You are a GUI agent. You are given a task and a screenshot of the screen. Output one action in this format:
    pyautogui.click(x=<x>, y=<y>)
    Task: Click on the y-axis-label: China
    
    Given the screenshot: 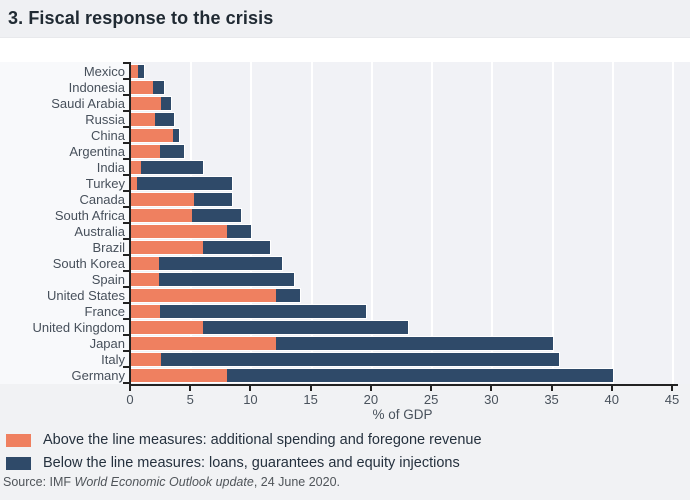 What is the action you would take?
    pyautogui.click(x=108, y=135)
    